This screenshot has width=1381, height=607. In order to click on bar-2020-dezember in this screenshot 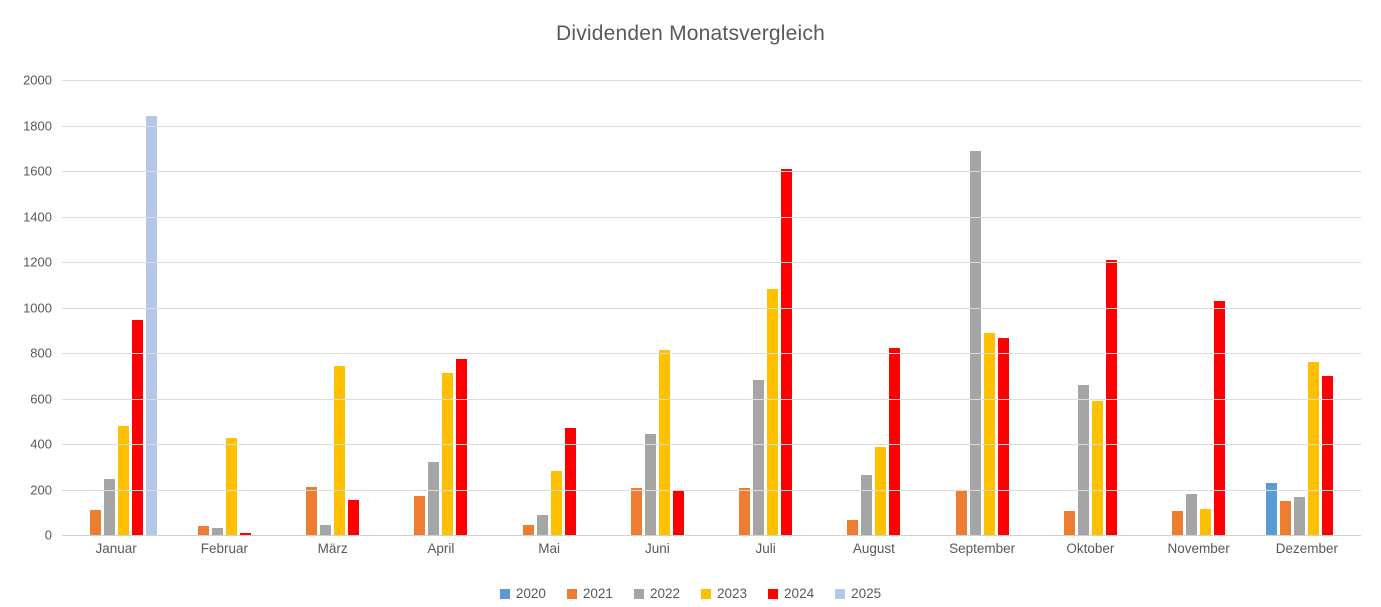, I will do `click(1272, 508)`.